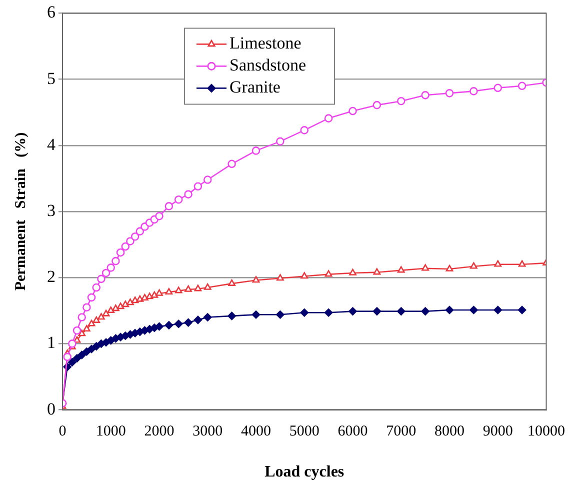  Describe the element at coordinates (449, 432) in the screenshot. I see `x-tick-label: 8000` at that location.